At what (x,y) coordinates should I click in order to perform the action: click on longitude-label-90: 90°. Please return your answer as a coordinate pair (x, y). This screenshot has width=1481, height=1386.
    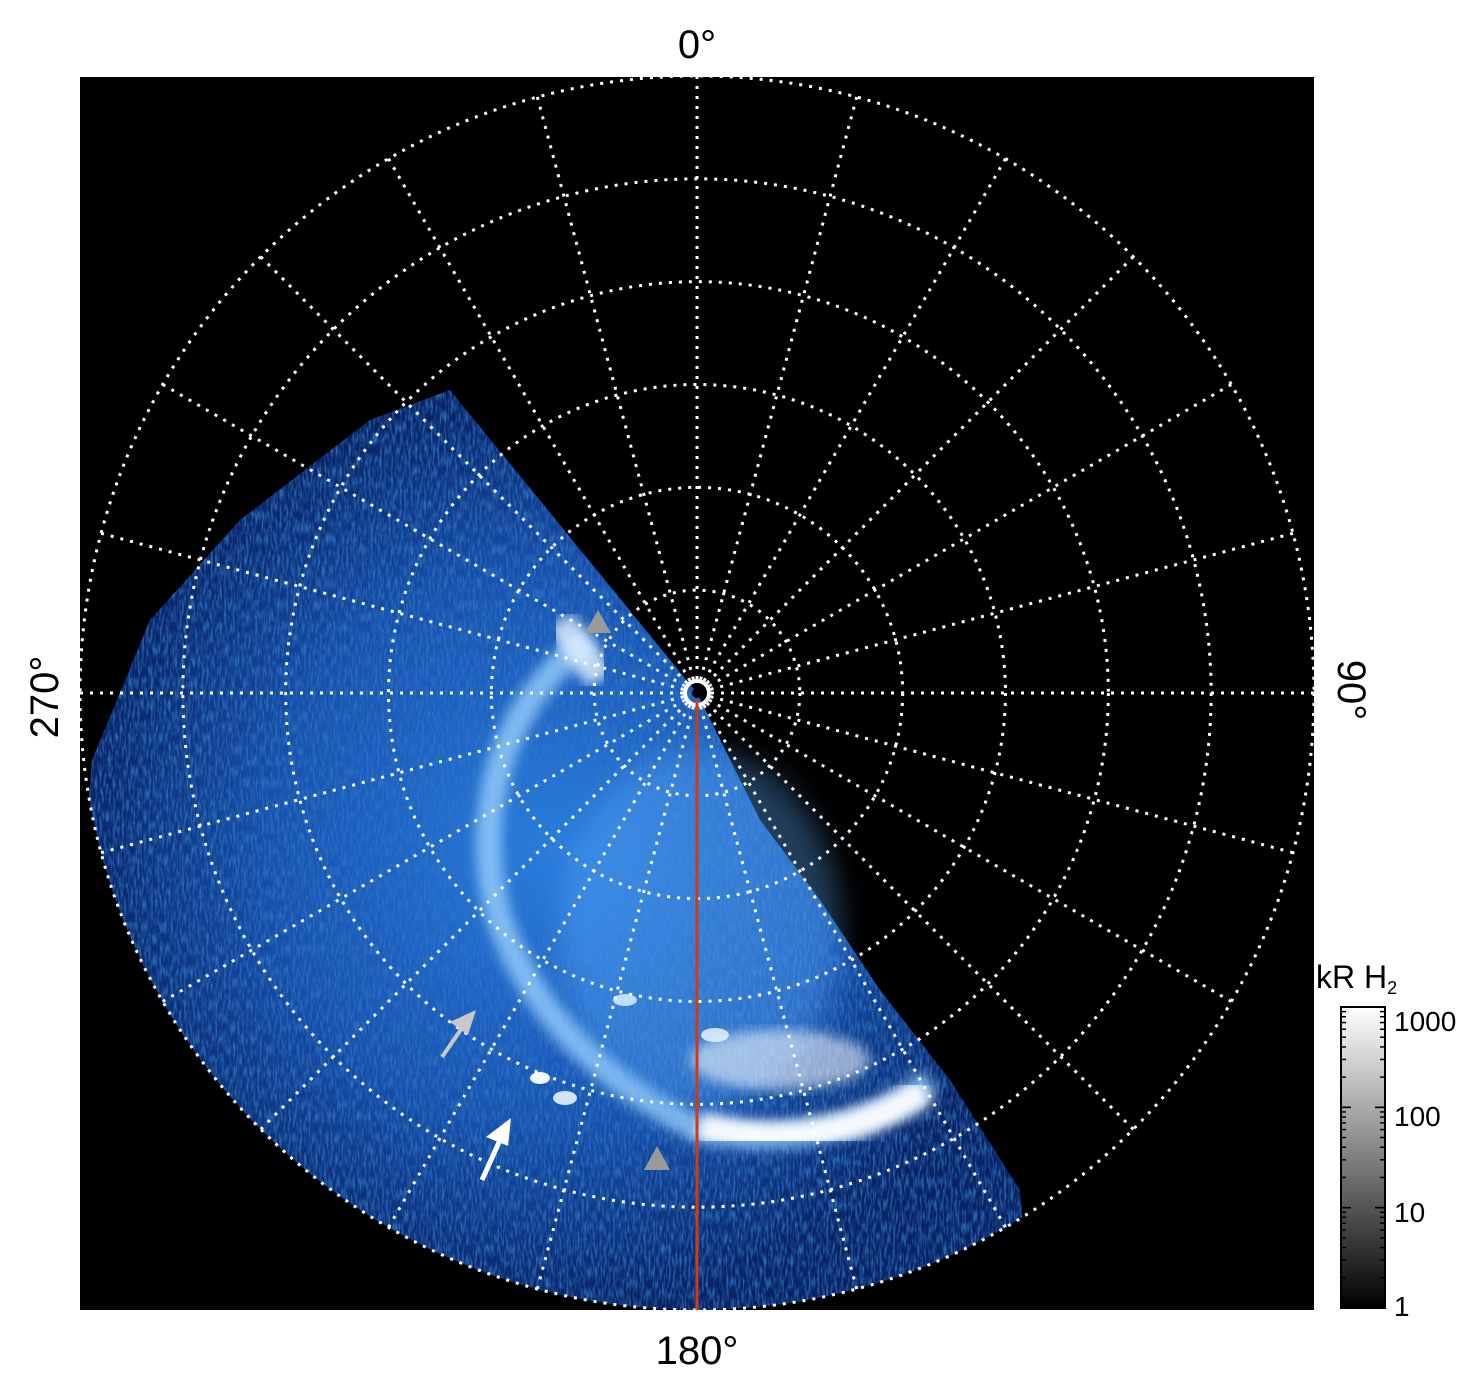
    Looking at the image, I should click on (1351, 690).